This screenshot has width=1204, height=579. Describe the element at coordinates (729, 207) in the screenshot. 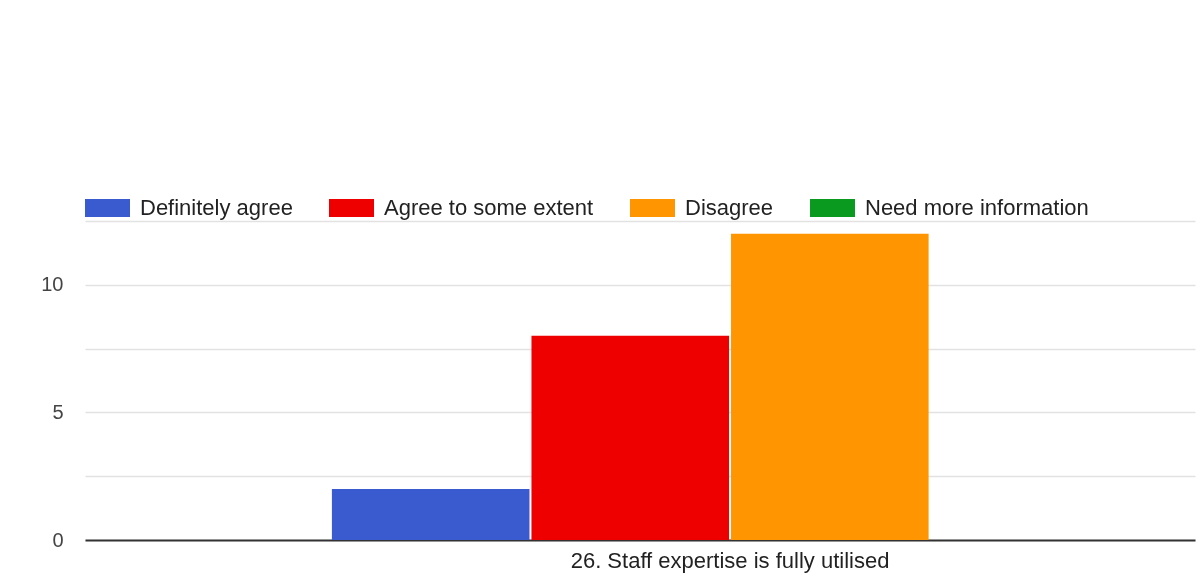

I see `legend-label: Disagree` at that location.